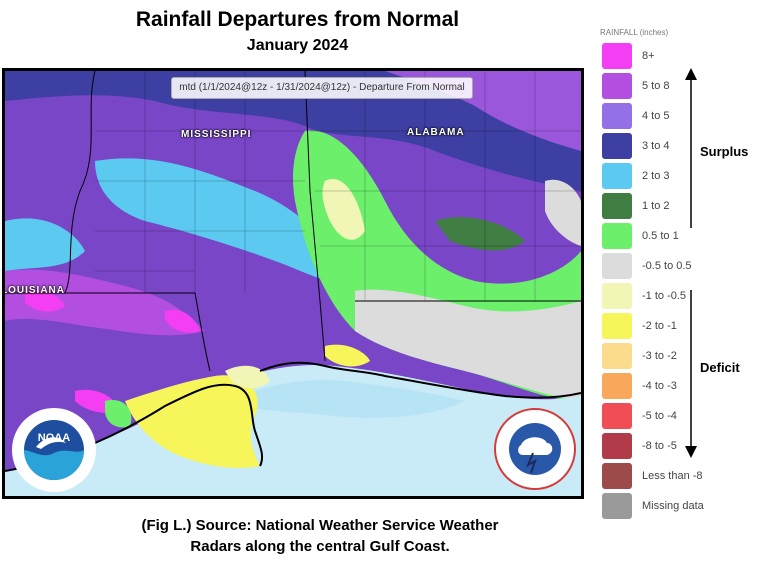 Image resolution: width=757 pixels, height=561 pixels. I want to click on legend-label: 0.5 to 1, so click(660, 236).